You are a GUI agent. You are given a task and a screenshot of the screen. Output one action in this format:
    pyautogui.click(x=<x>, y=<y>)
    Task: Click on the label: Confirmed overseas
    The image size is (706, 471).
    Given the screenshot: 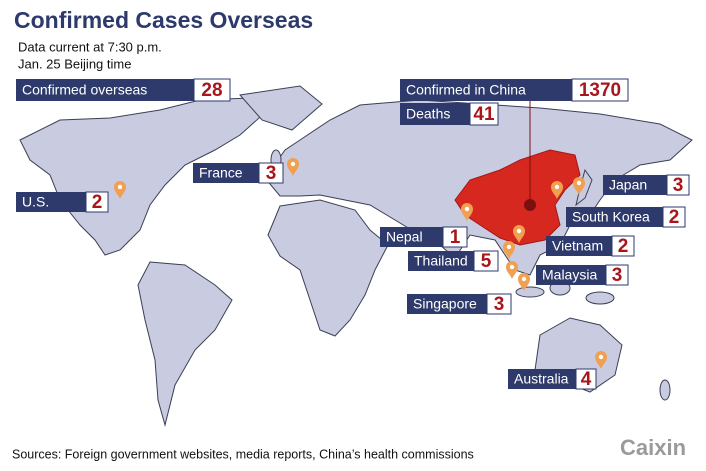 What is the action you would take?
    pyautogui.click(x=84, y=90)
    